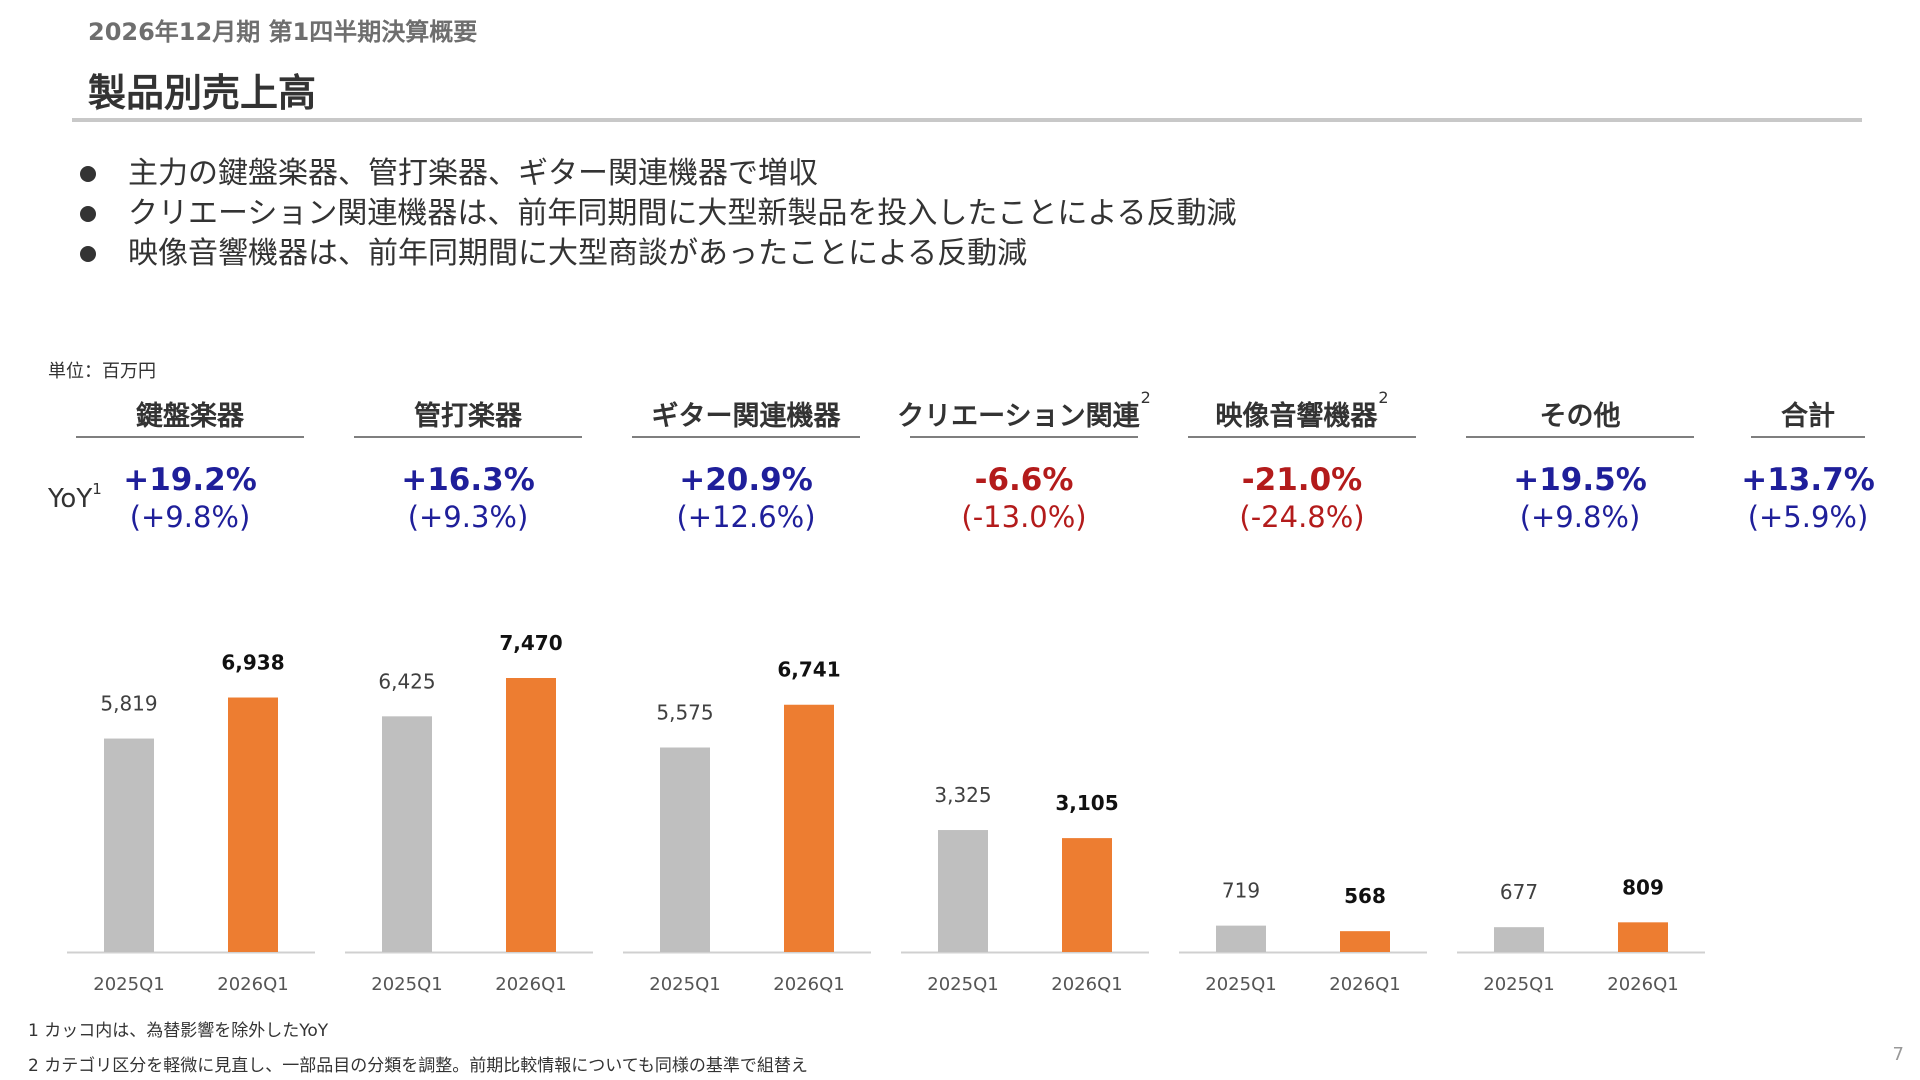 This screenshot has height=1080, width=1920. Describe the element at coordinates (1024, 517) in the screenshot. I see `yoy-fx-adjusted-value: (-13.0%)` at that location.